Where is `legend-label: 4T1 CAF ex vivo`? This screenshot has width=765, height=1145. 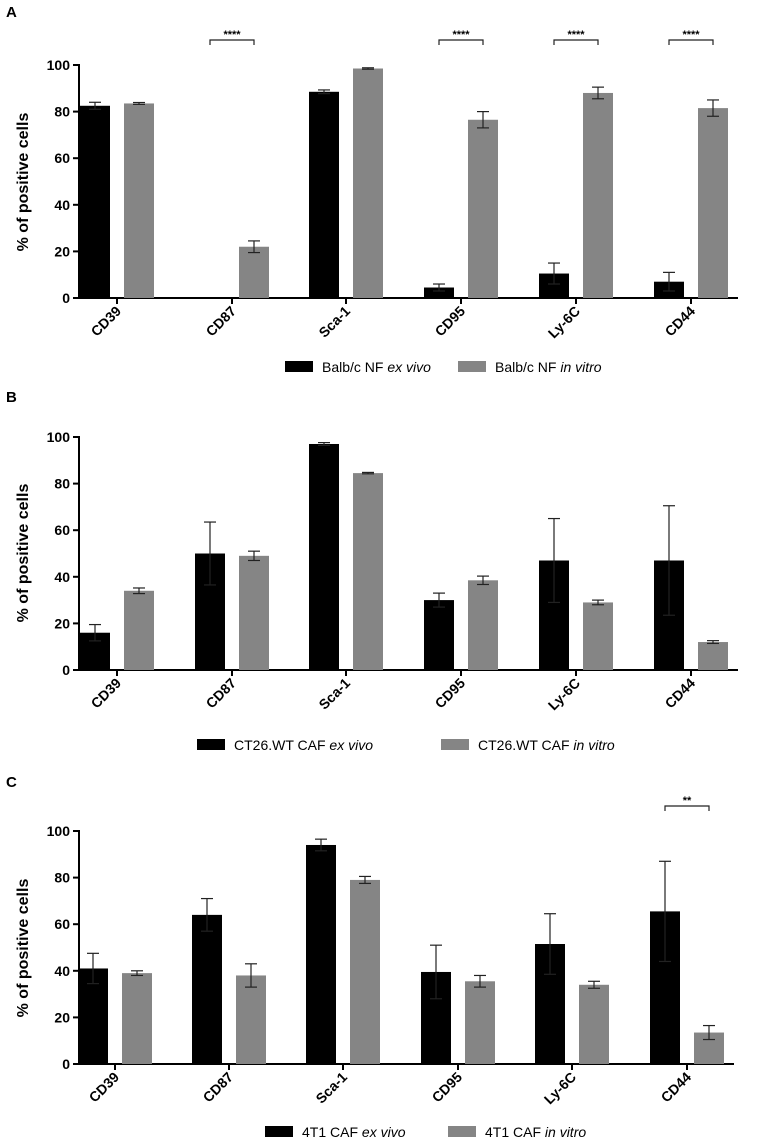
legend-label: 4T1 CAF ex vivo is located at coordinates (354, 1132).